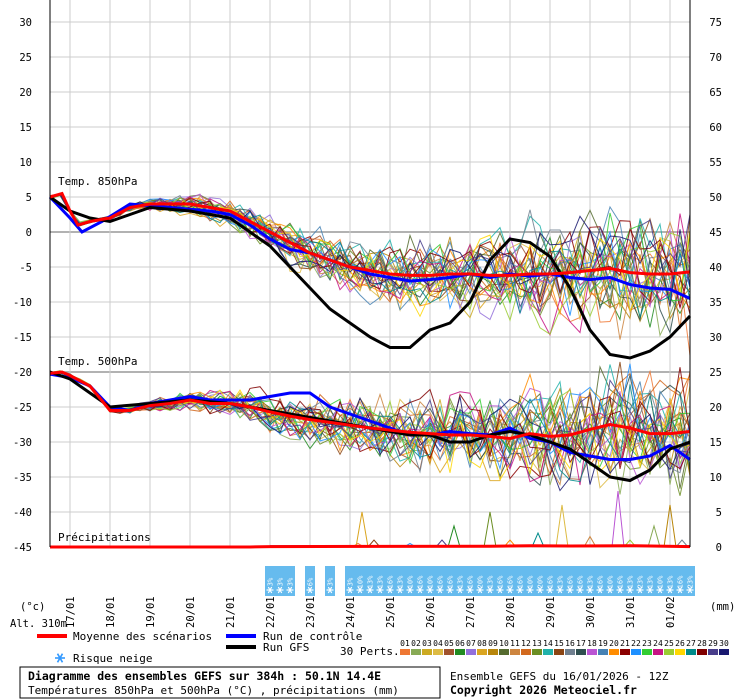 The image size is (740, 700). Describe the element at coordinates (511, 612) in the screenshot. I see `date-tick-label: 28/01` at that location.